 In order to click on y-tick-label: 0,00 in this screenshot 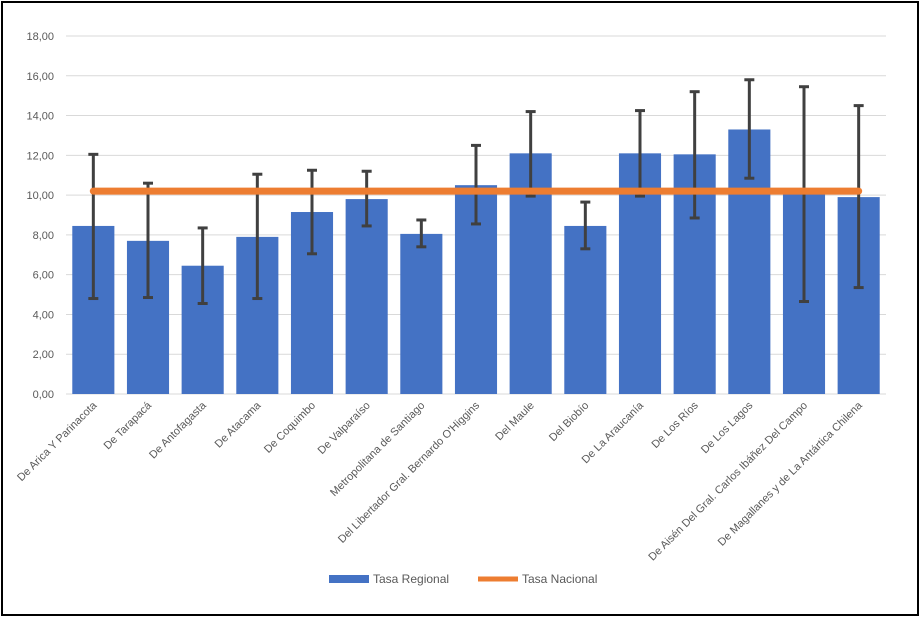, I will do `click(43, 395)`.